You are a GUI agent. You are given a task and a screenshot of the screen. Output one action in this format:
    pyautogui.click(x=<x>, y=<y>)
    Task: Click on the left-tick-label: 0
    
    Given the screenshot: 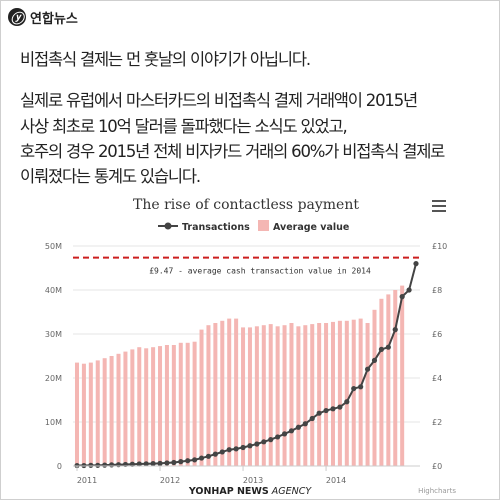 What is the action you would take?
    pyautogui.click(x=59, y=466)
    